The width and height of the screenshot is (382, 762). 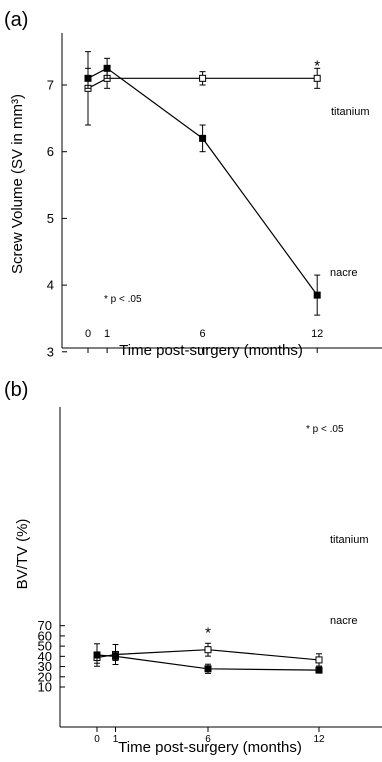 What do you see at coordinates (344, 273) in the screenshot?
I see `panel-a-series-nacre-label: nacre` at bounding box center [344, 273].